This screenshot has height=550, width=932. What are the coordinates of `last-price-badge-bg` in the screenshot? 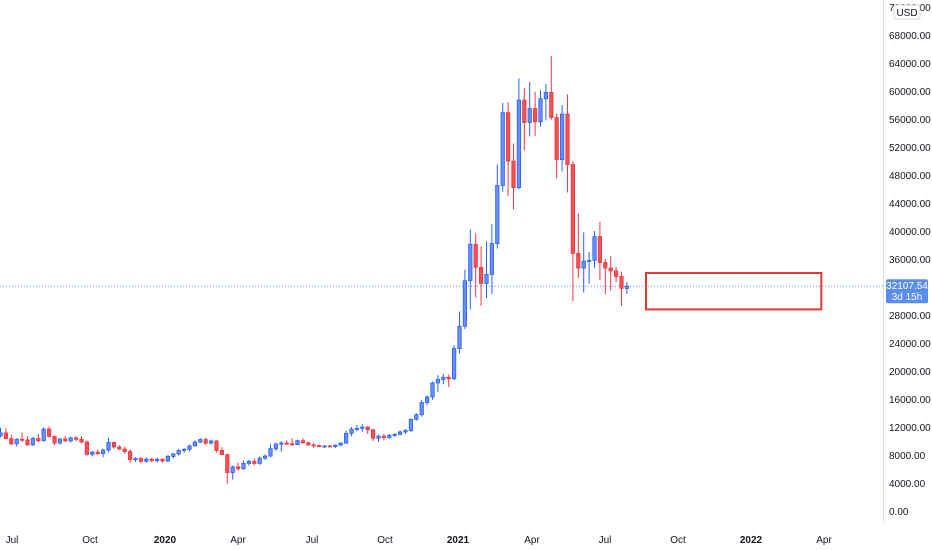 It's located at (907, 291).